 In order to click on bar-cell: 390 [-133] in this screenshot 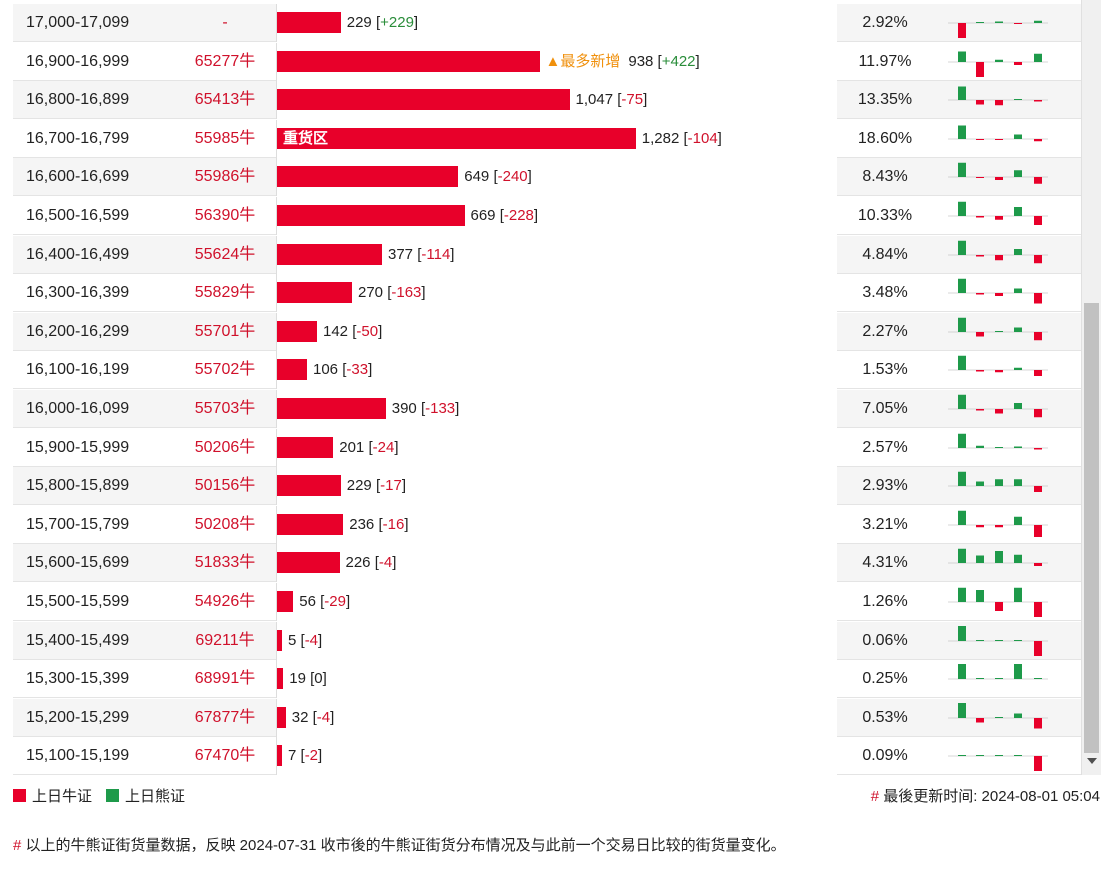, I will do `click(556, 409)`.